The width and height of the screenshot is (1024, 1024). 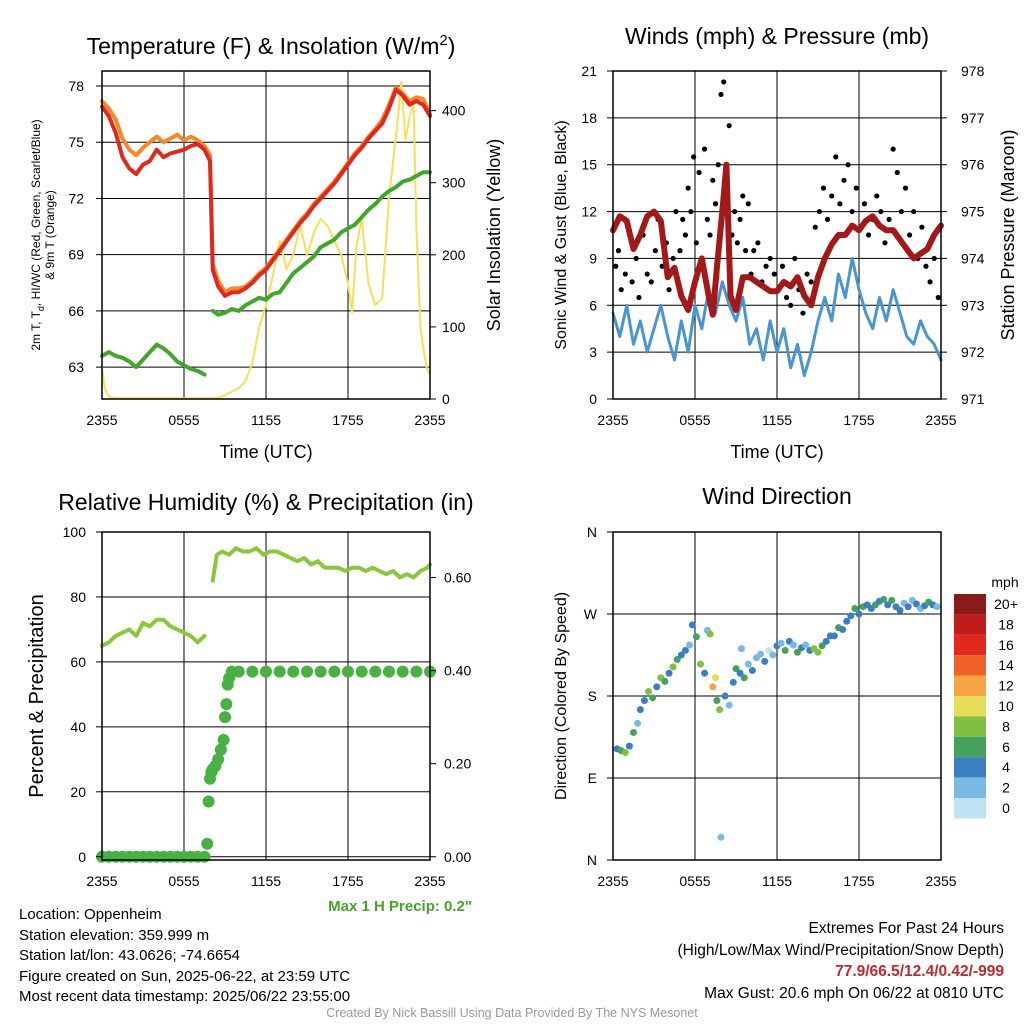 I want to click on extremes-values: 77.9/66.5/12.4/0.42/-999, so click(x=919, y=971).